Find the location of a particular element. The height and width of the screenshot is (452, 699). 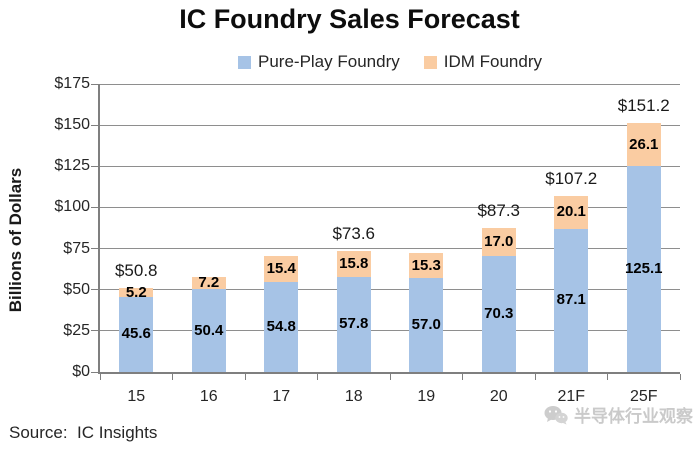

y-tick-label: $50 is located at coordinates (76, 289).